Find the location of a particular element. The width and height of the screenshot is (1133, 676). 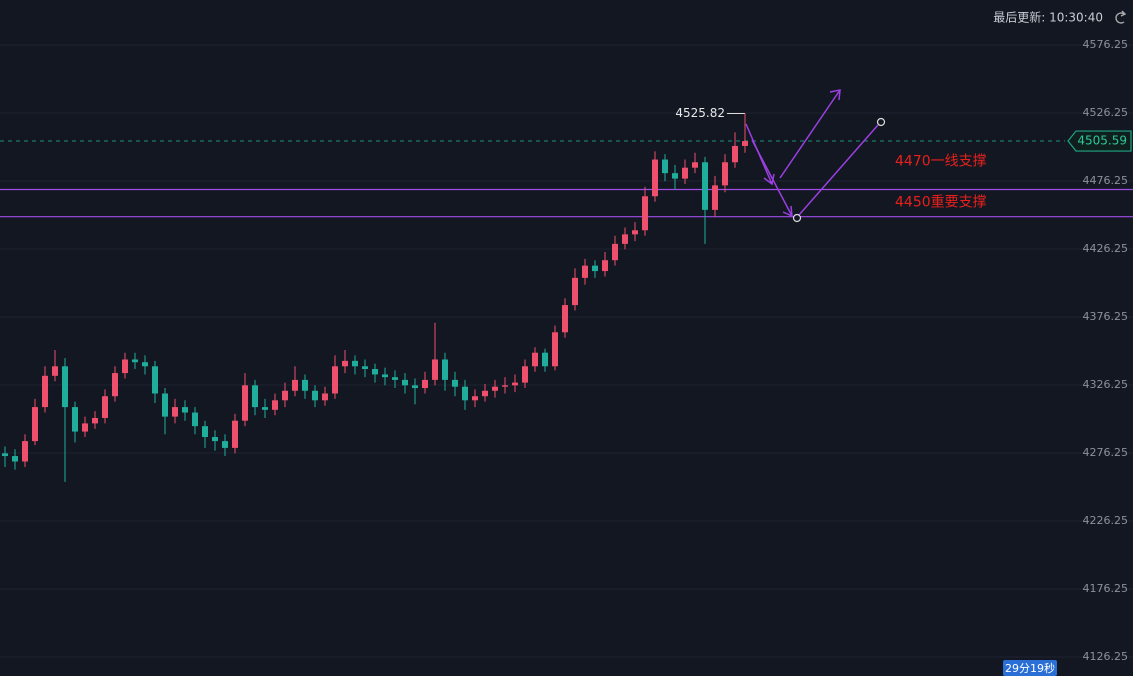

support-label: 4450重要支撑 is located at coordinates (941, 203).